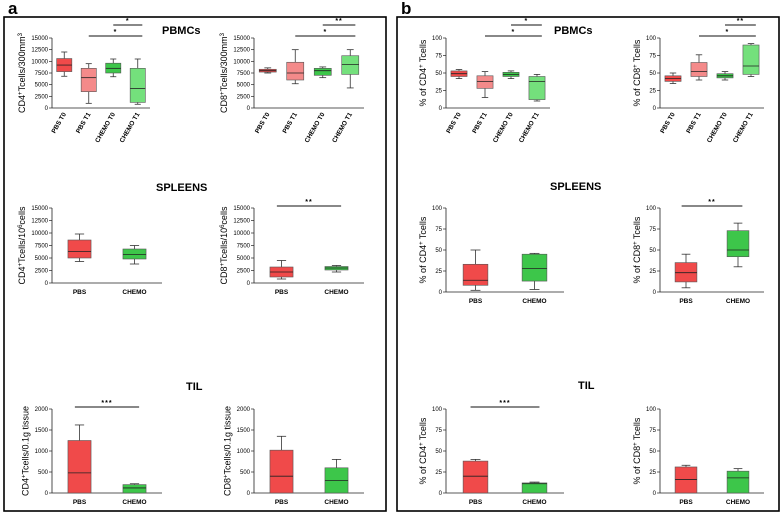 This screenshot has height=515, width=784. What do you see at coordinates (22, 43) in the screenshot?
I see `a-pbmc-cd4-ylabel-part: mm` at bounding box center [22, 43].